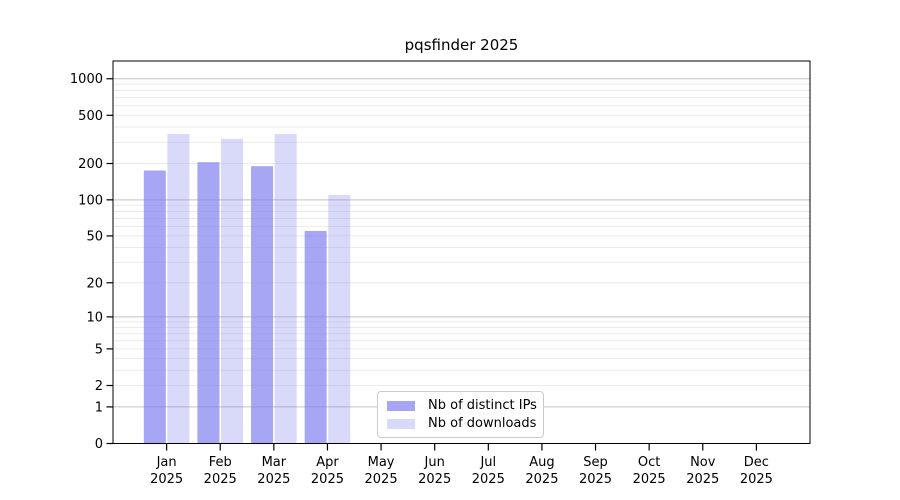  Describe the element at coordinates (327, 462) in the screenshot. I see `x-tick-label-month-apr: Apr` at that location.